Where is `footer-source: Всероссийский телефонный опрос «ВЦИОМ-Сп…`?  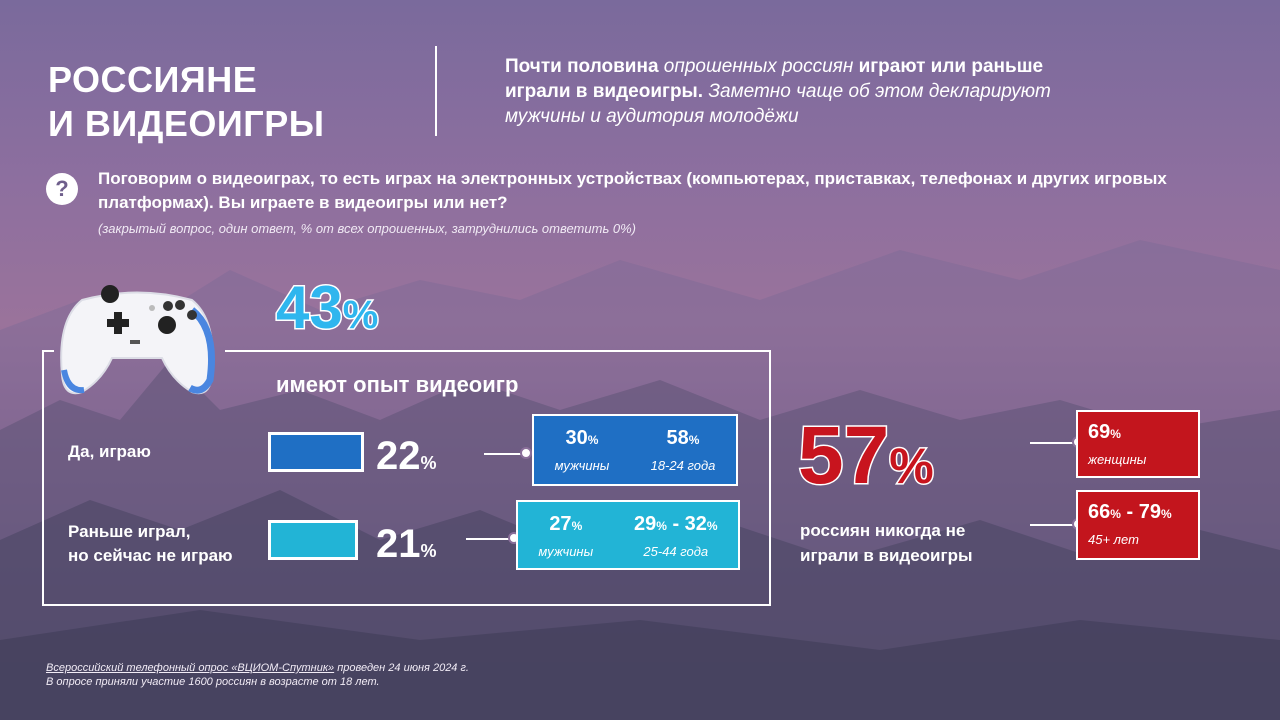 footer-source: Всероссийский телефонный опрос «ВЦИОМ-Сп… is located at coordinates (257, 675).